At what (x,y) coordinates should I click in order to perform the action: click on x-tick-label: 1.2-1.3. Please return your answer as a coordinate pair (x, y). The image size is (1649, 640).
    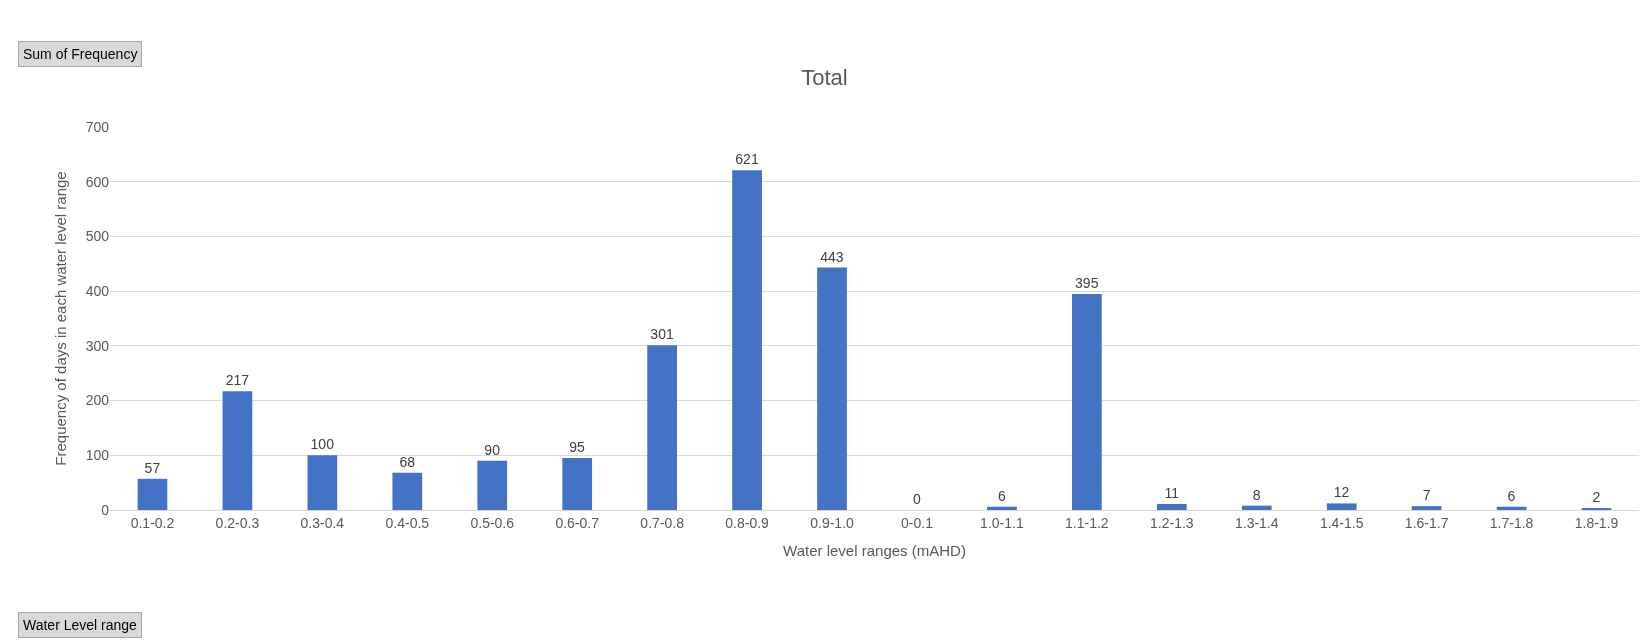
    Looking at the image, I should click on (1172, 522).